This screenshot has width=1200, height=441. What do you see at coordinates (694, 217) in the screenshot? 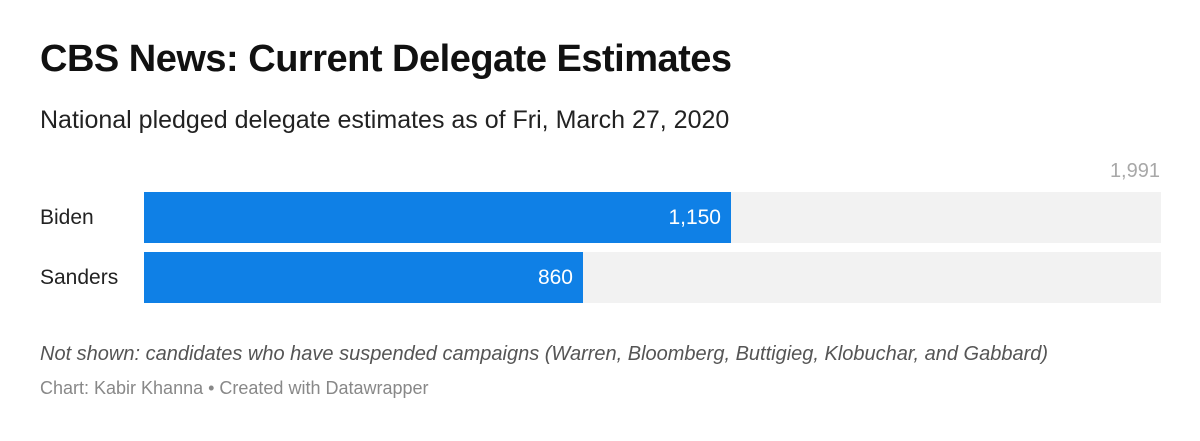
I see `bar-value-biden: 1,150` at bounding box center [694, 217].